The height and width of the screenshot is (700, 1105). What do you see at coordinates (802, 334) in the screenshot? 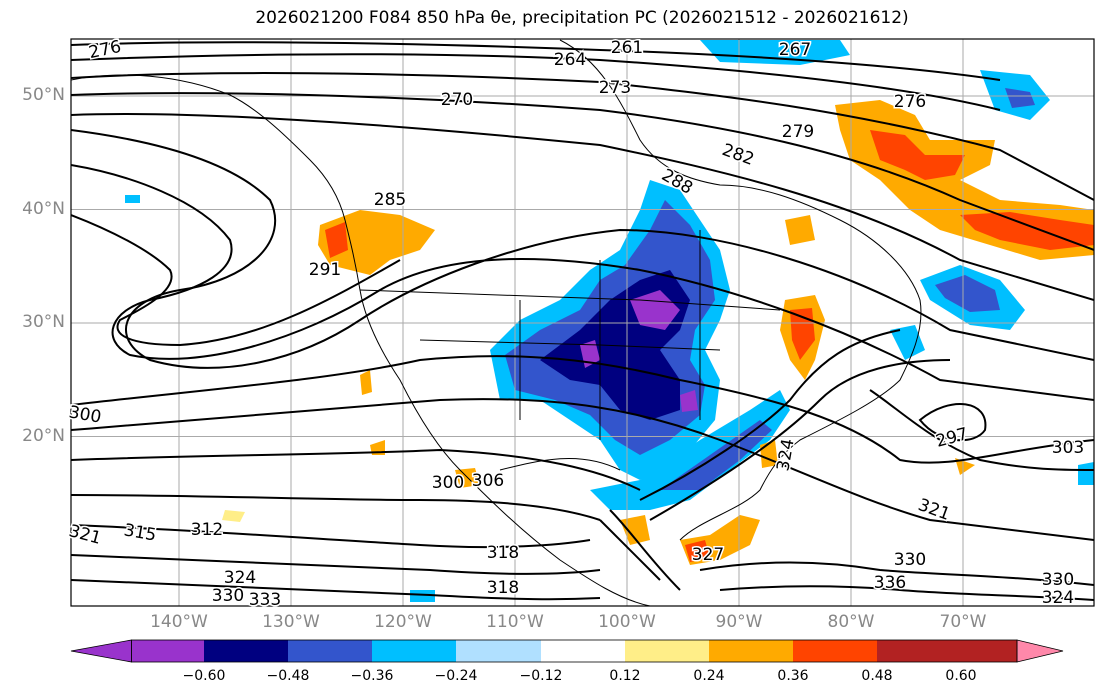
I see `shade-pos-ohio-inner` at bounding box center [802, 334].